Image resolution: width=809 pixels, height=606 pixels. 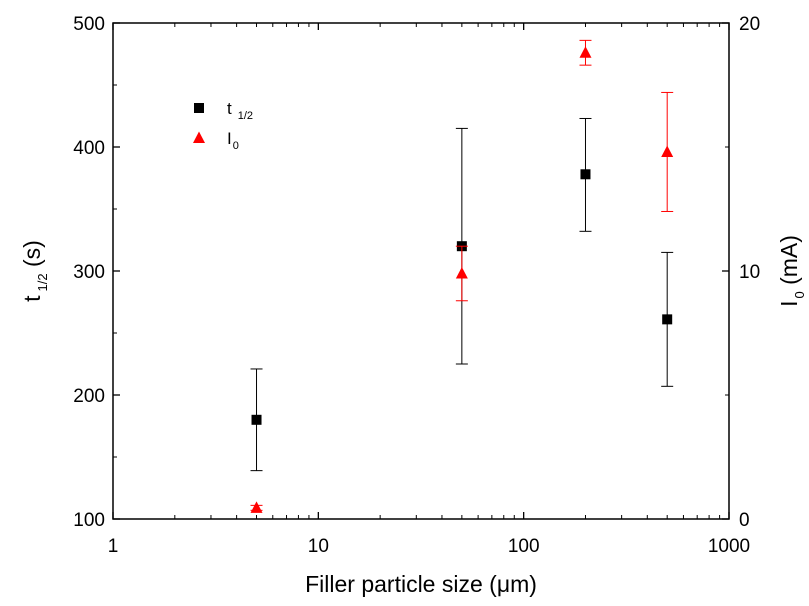 I want to click on legend-label-main: t, so click(x=229, y=108).